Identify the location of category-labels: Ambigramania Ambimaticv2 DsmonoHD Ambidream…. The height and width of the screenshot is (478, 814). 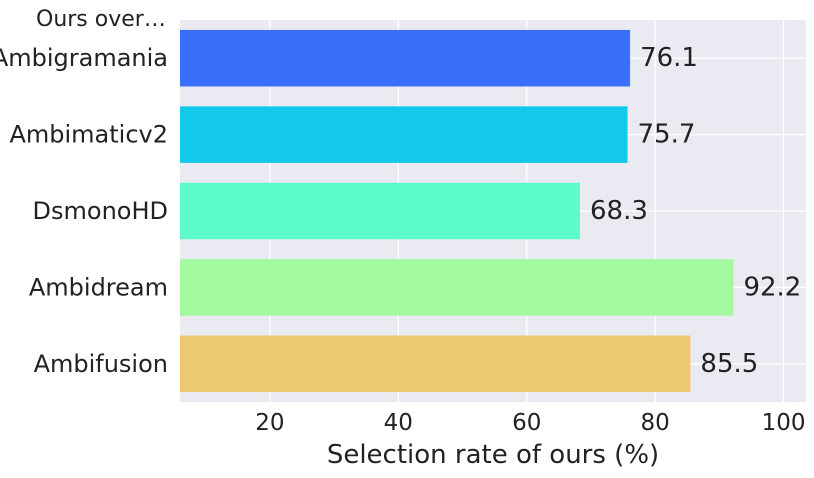
(84, 211).